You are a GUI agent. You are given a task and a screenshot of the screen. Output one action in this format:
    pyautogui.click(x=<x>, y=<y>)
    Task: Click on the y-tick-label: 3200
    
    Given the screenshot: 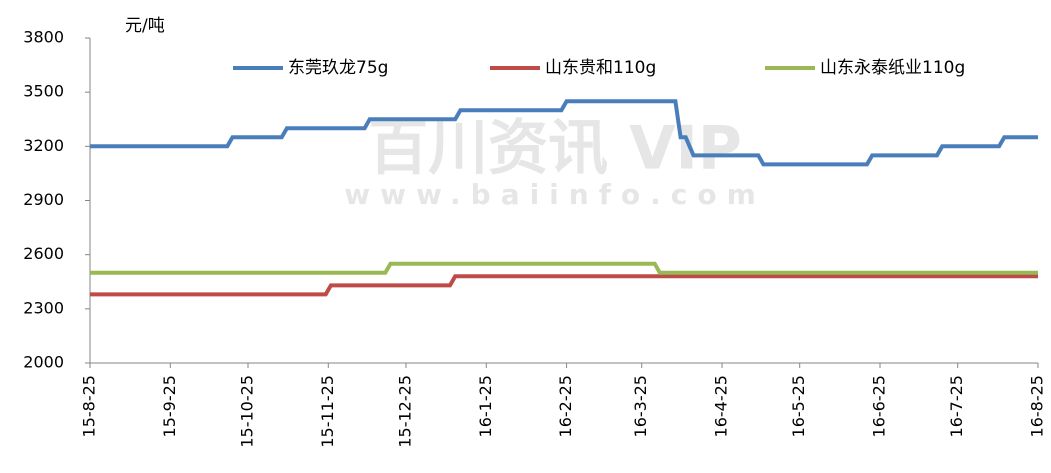 What is the action you would take?
    pyautogui.click(x=43, y=145)
    